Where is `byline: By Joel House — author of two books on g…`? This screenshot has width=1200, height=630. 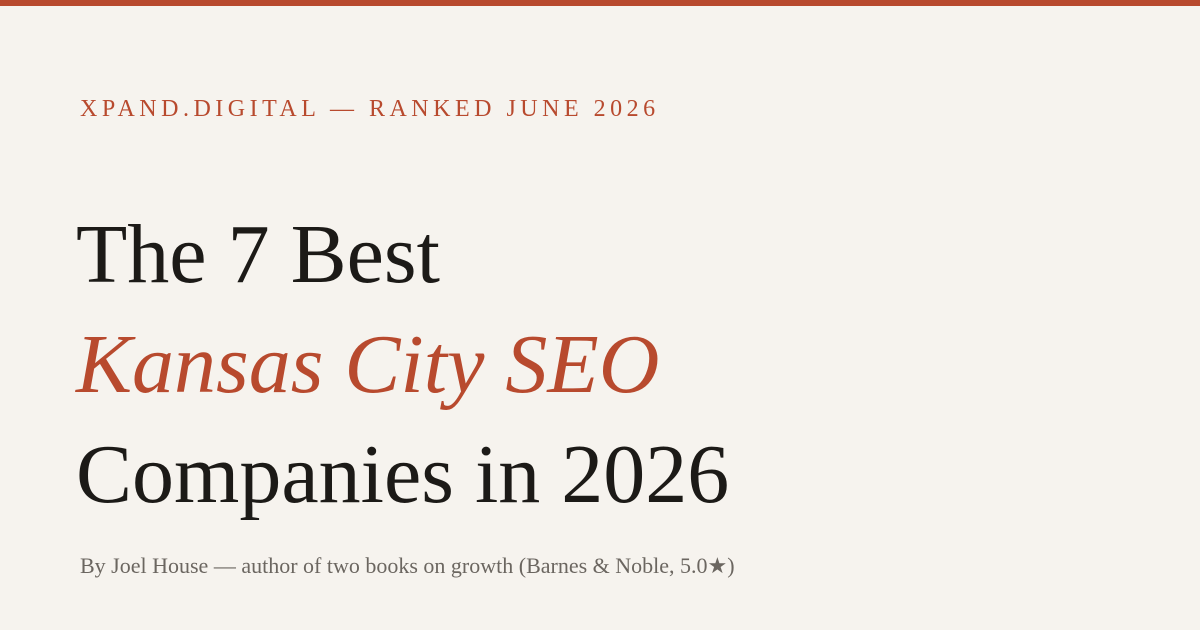
byline: By Joel House — author of two books on g… is located at coordinates (407, 565).